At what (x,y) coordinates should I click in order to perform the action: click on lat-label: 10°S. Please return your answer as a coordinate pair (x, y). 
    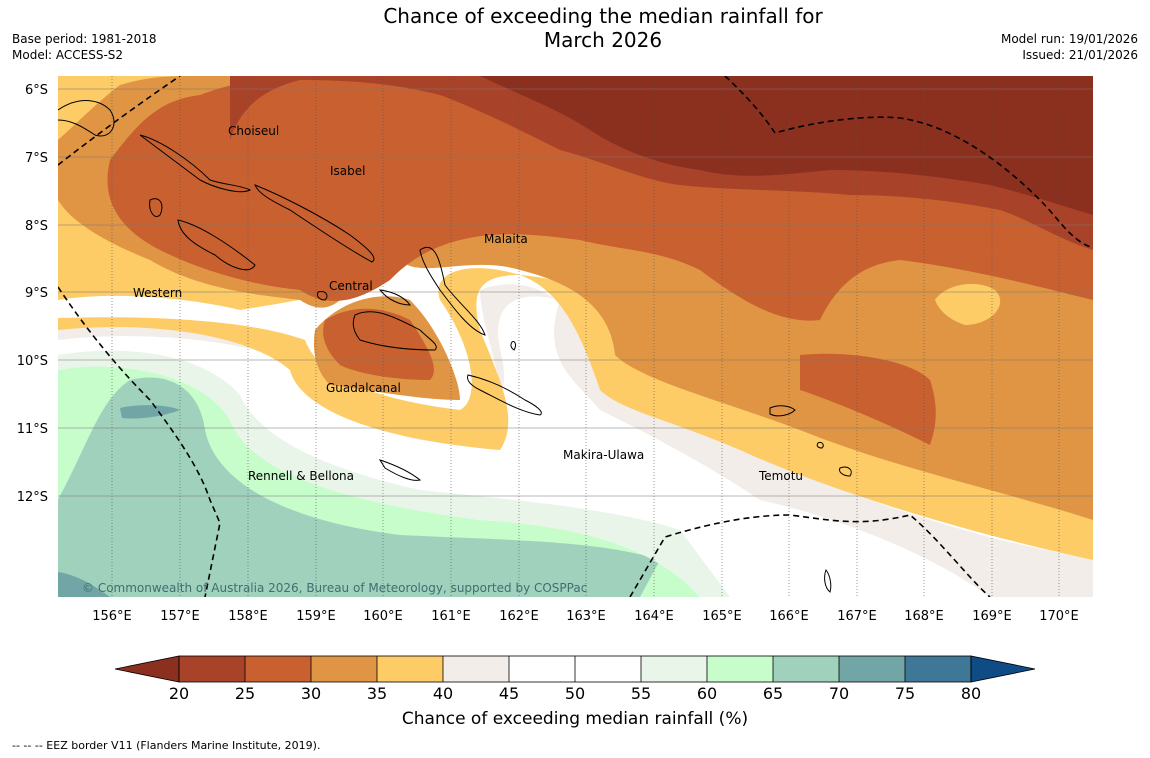
    Looking at the image, I should click on (32, 361).